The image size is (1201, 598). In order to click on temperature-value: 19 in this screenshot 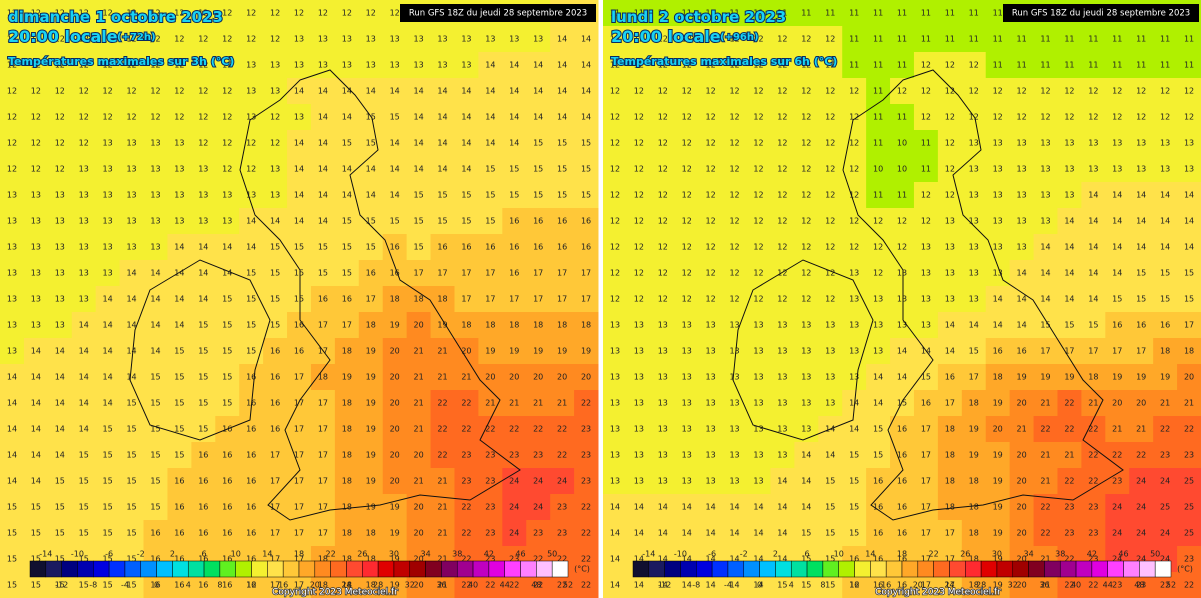, I will do `click(347, 377)`.